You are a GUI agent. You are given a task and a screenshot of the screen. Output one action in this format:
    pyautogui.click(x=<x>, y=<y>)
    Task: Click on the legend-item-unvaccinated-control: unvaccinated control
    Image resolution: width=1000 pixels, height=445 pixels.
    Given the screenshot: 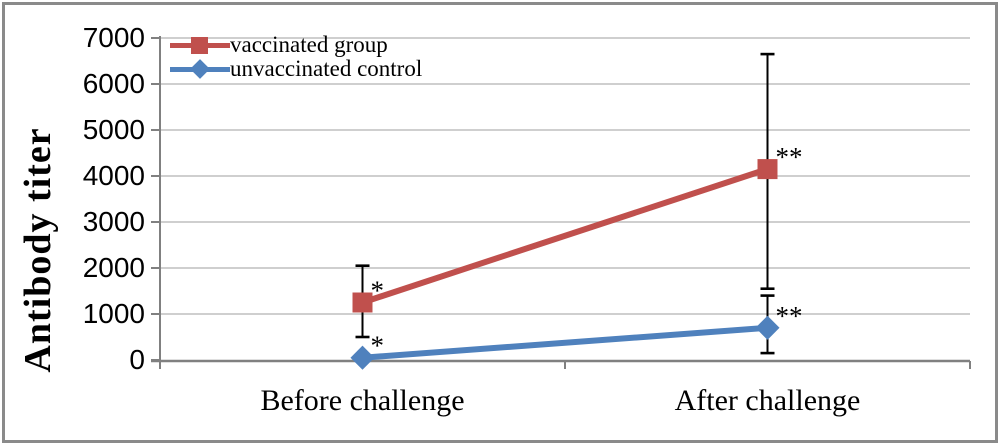 What is the action you would take?
    pyautogui.click(x=296, y=69)
    